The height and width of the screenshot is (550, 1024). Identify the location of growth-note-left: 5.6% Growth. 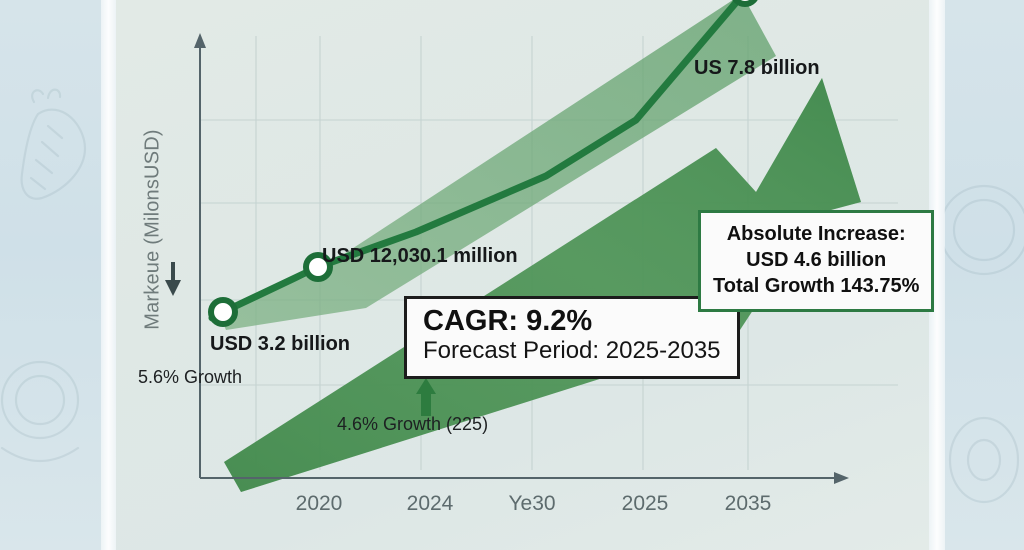
(190, 377).